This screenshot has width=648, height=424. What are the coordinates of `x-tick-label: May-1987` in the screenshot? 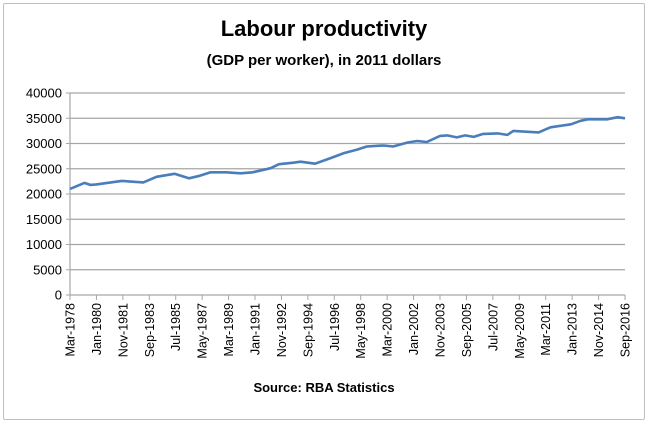 It's located at (203, 331).